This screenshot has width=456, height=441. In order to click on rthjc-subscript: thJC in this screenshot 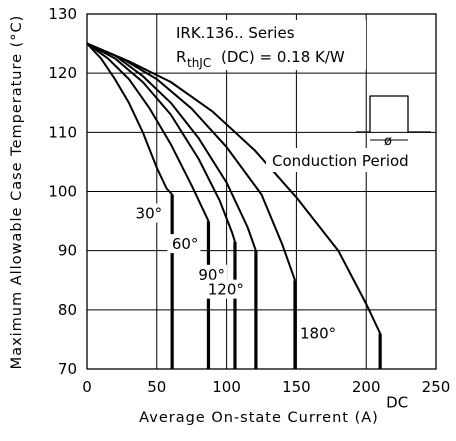, I will do `click(199, 63)`.